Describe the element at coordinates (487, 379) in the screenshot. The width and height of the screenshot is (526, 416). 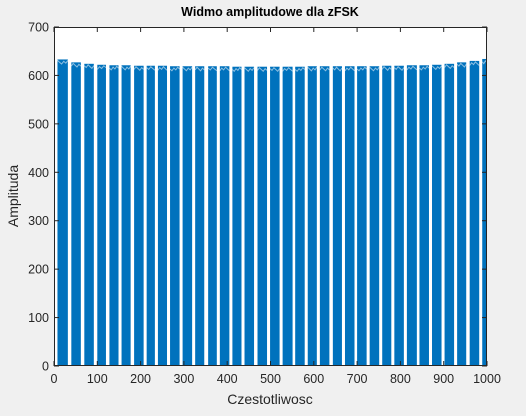
I see `x-tick-label: 1000` at that location.